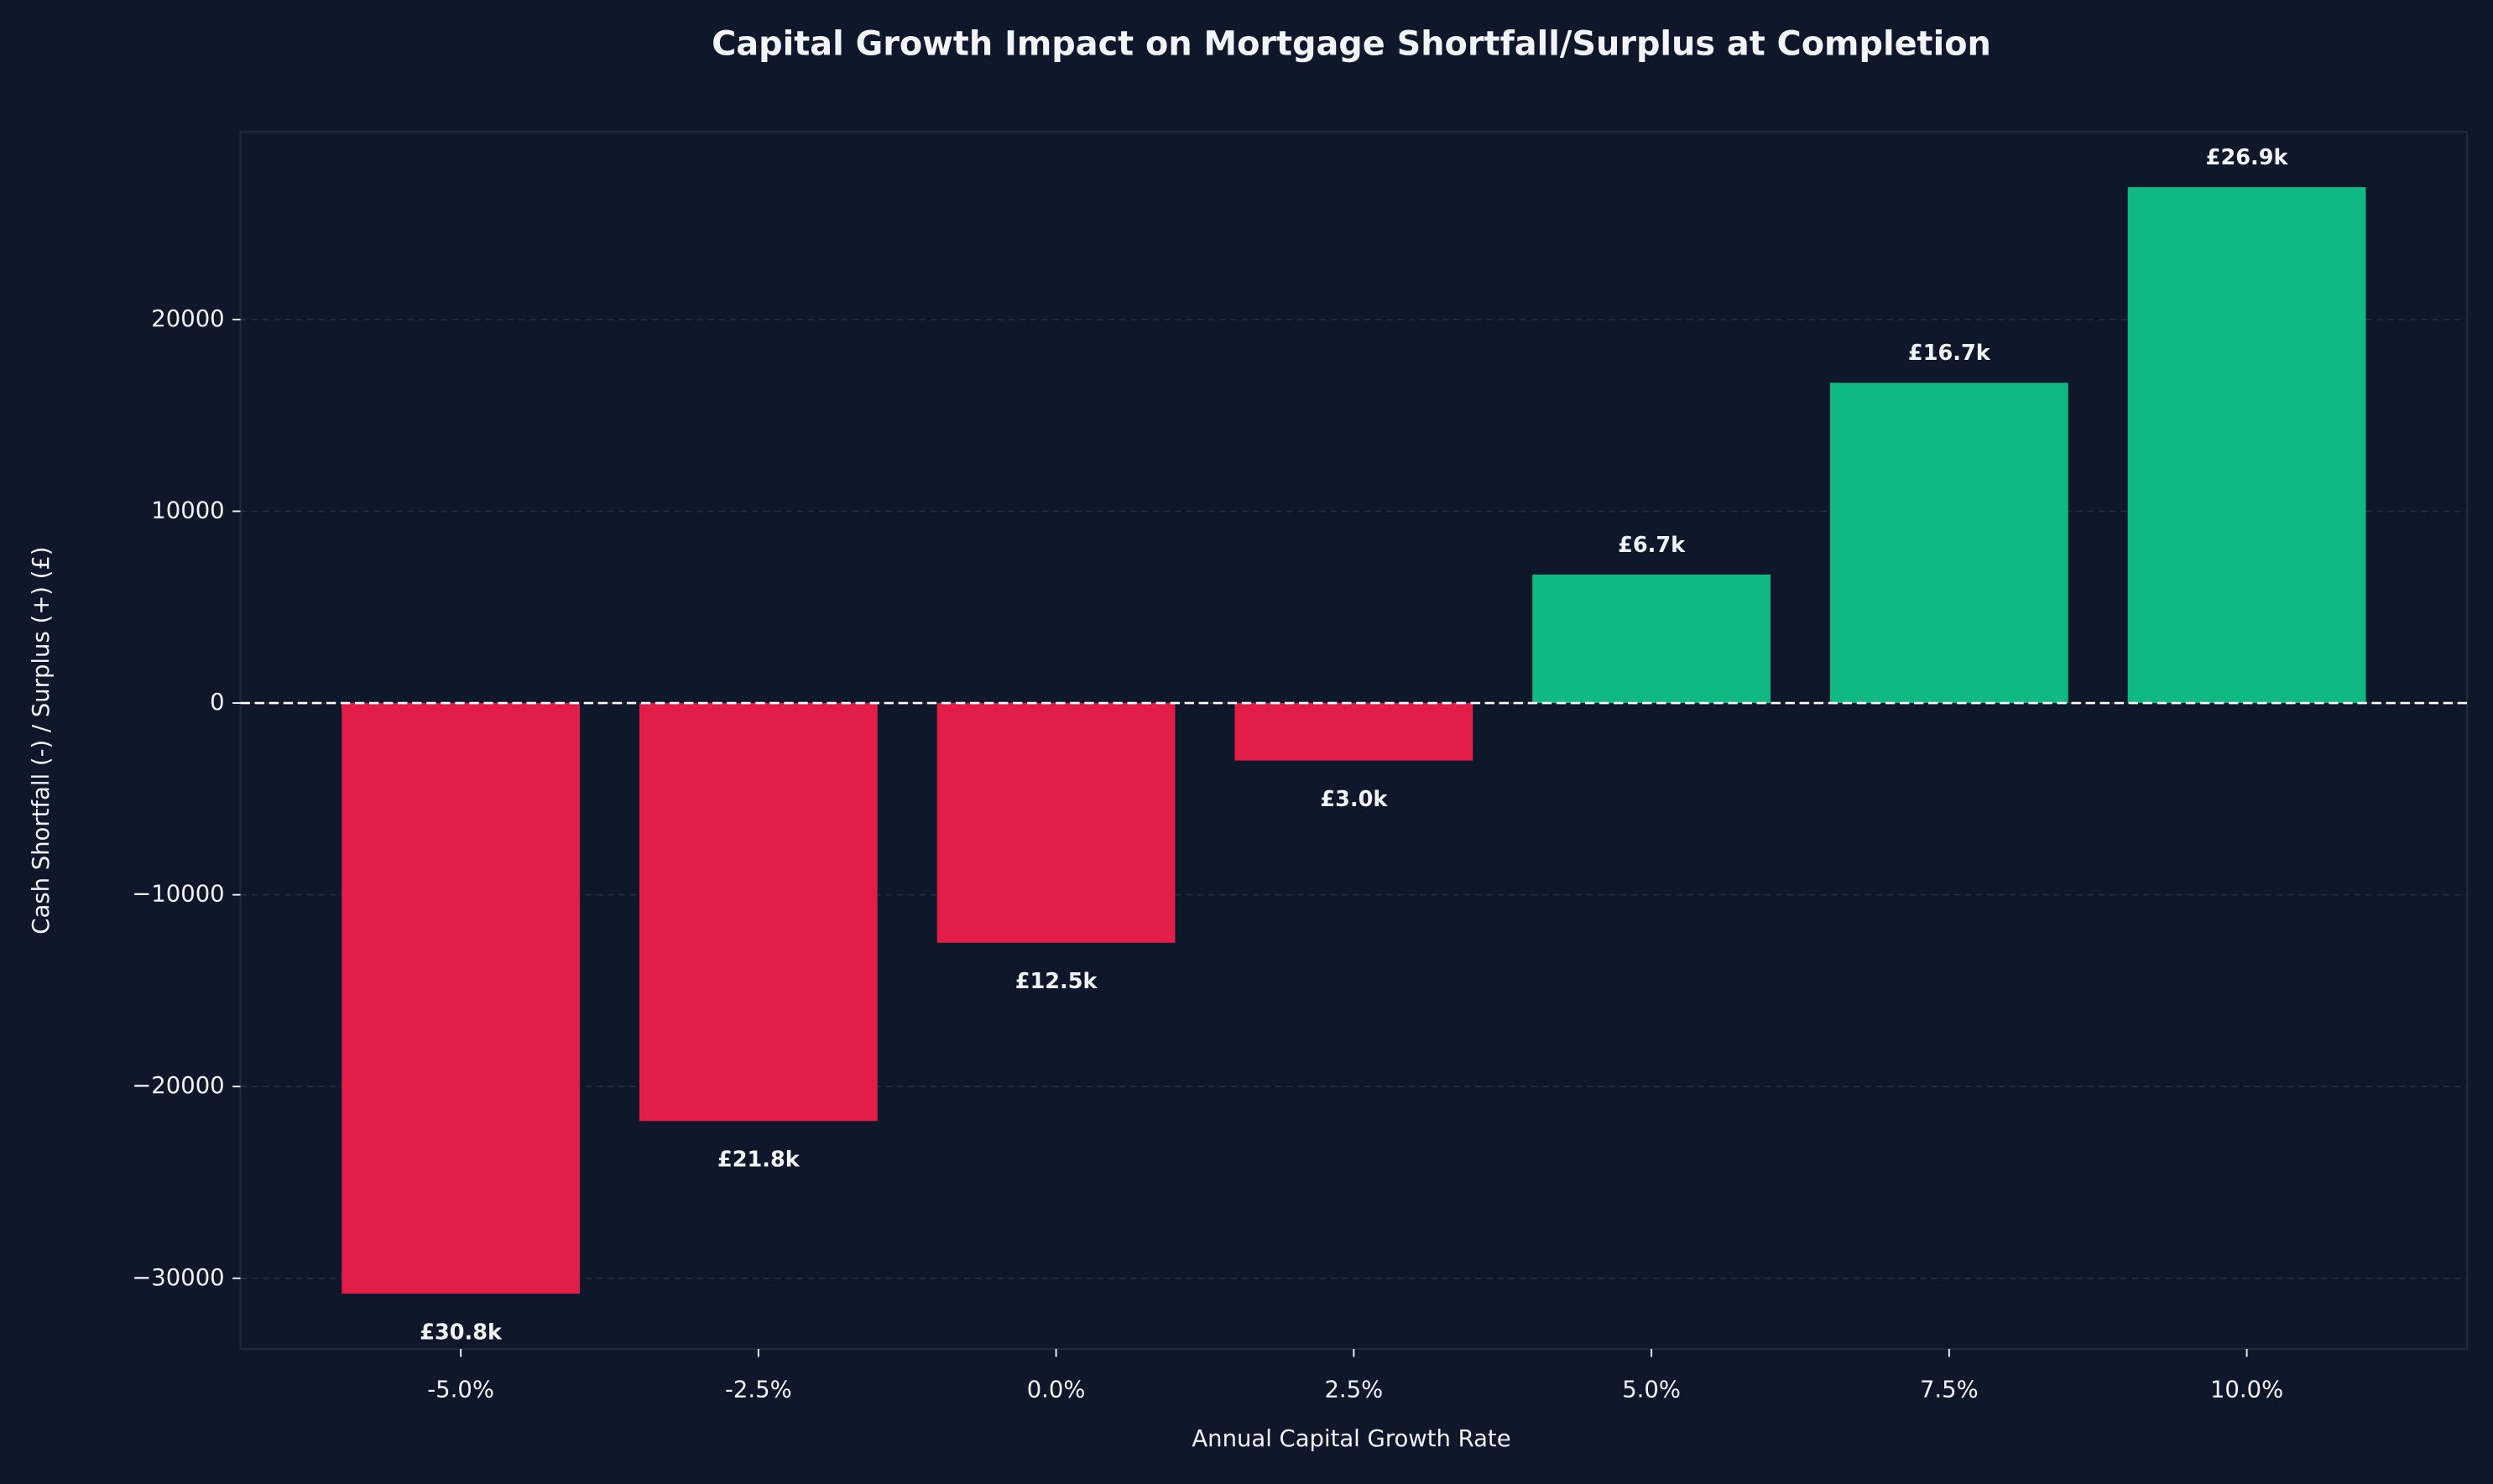 The width and height of the screenshot is (2493, 1484). Describe the element at coordinates (217, 703) in the screenshot. I see `y-tick-label: 0` at that location.